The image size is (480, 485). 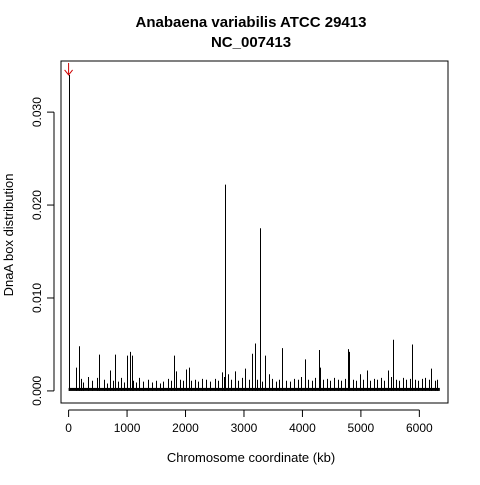 I want to click on x-tick-label: 1000, so click(x=127, y=428).